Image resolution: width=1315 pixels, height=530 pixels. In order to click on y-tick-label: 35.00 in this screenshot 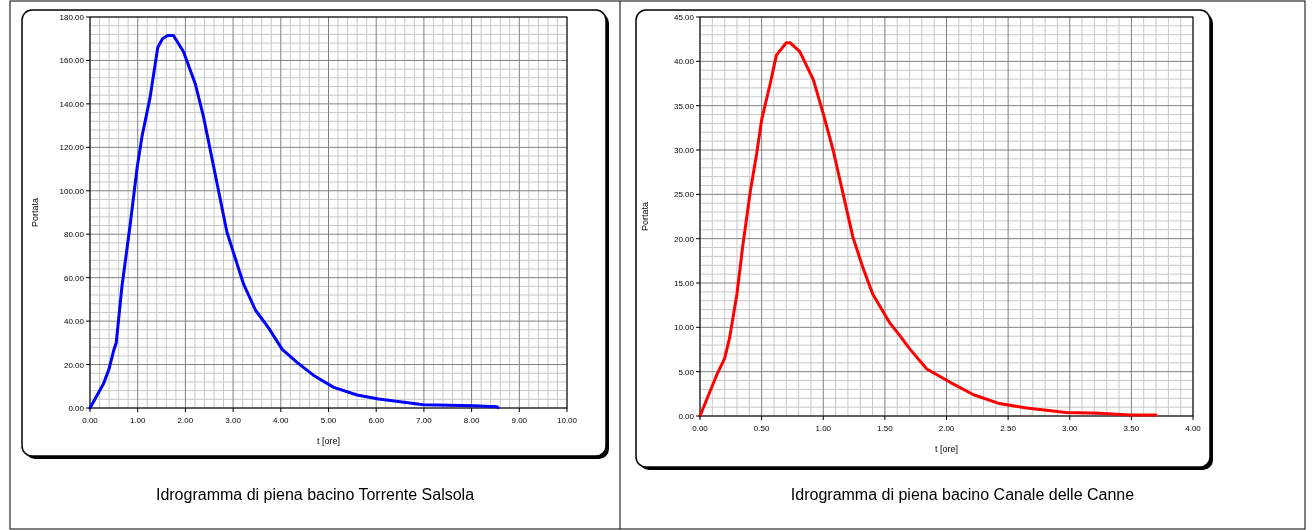, I will do `click(684, 106)`.